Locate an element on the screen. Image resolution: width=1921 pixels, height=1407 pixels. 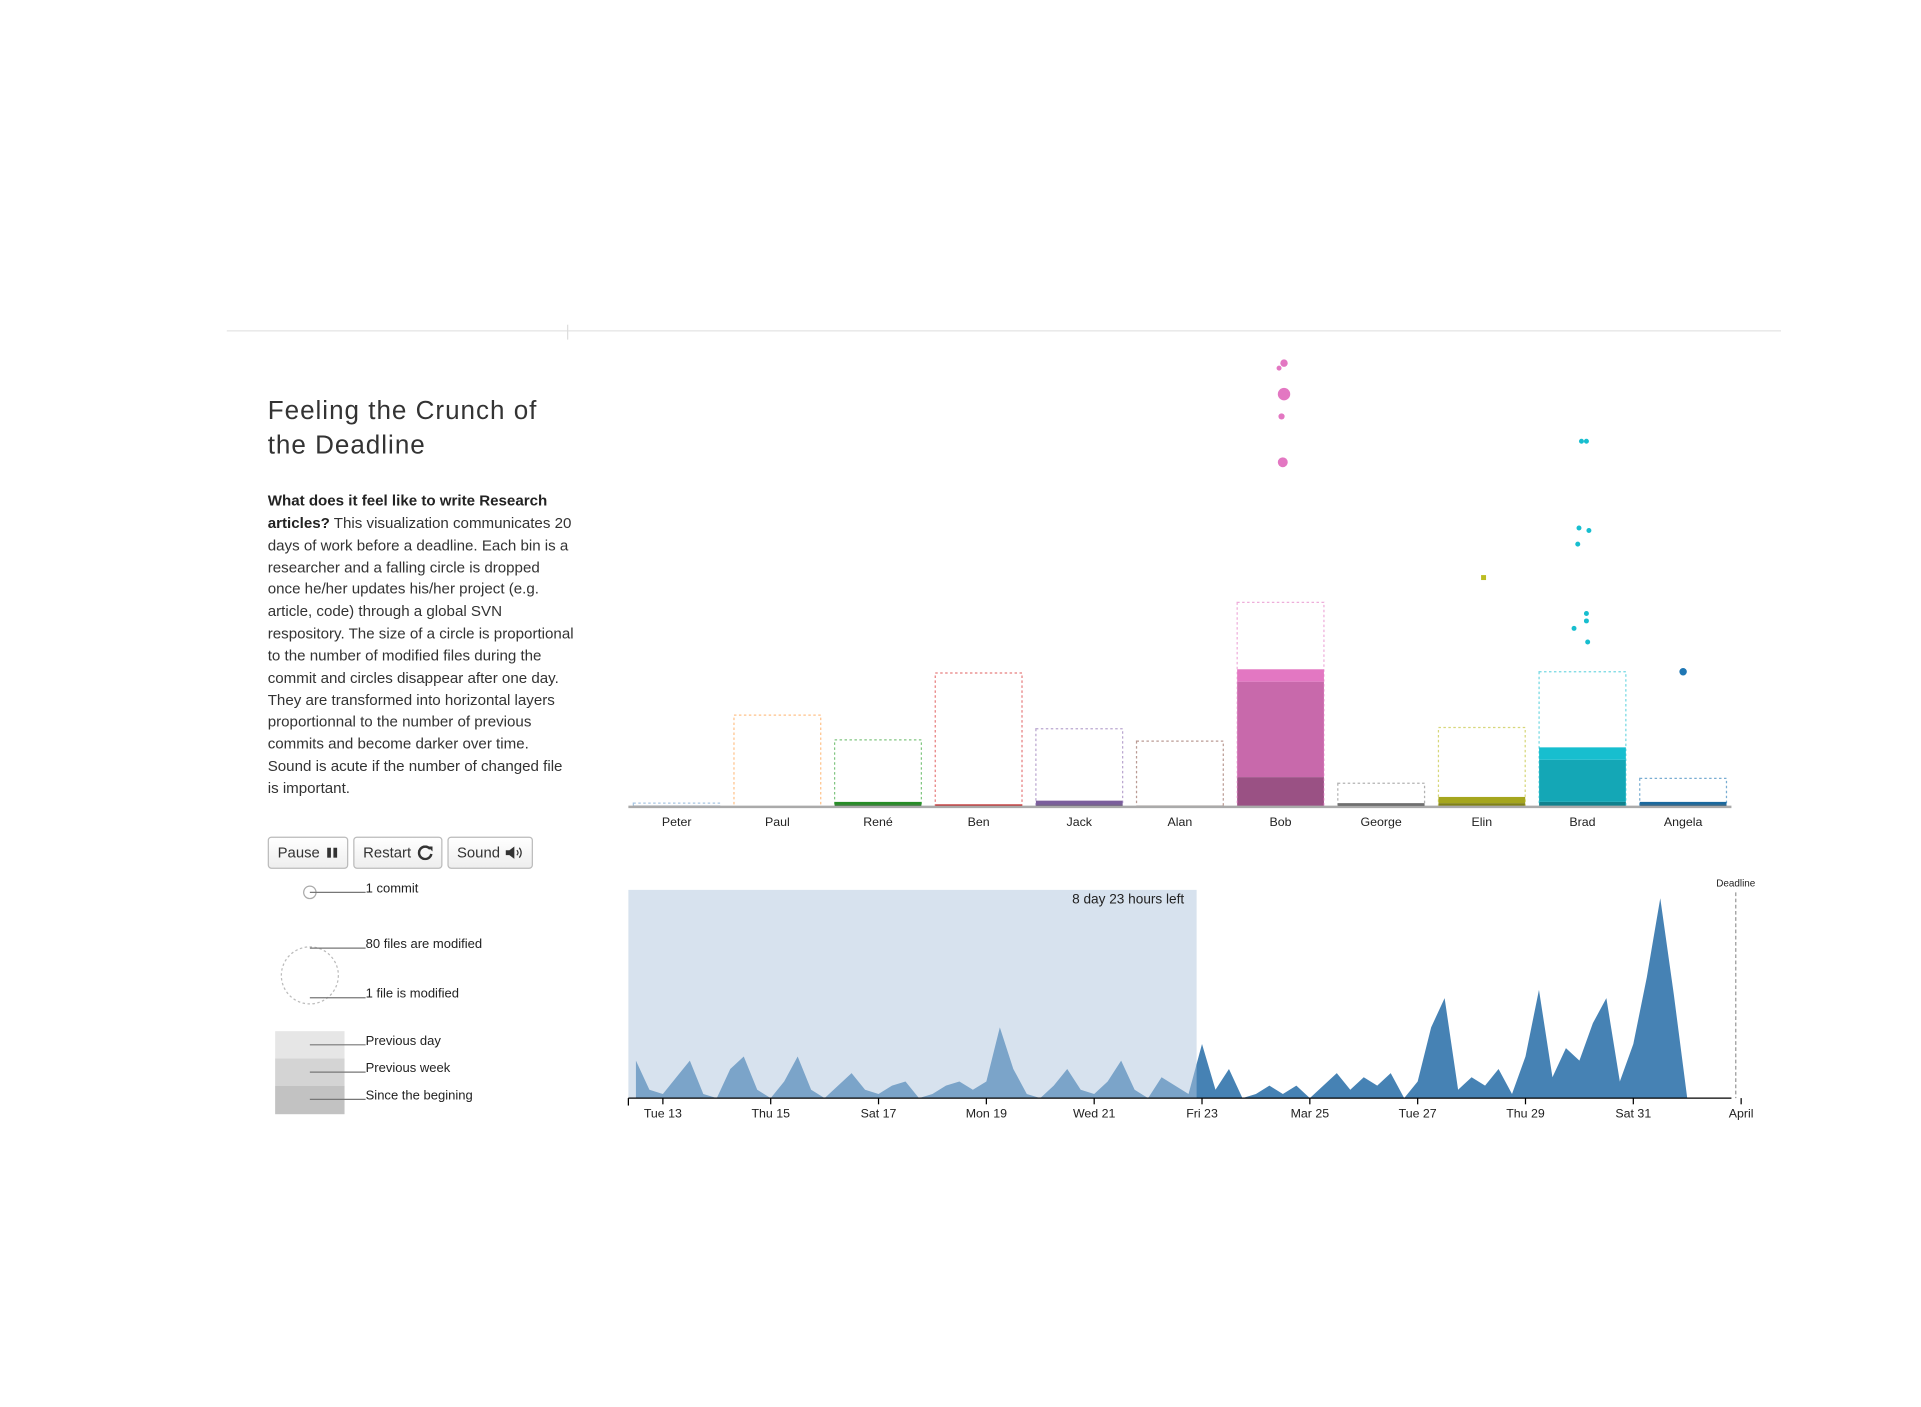
restart-icon is located at coordinates (425, 853).